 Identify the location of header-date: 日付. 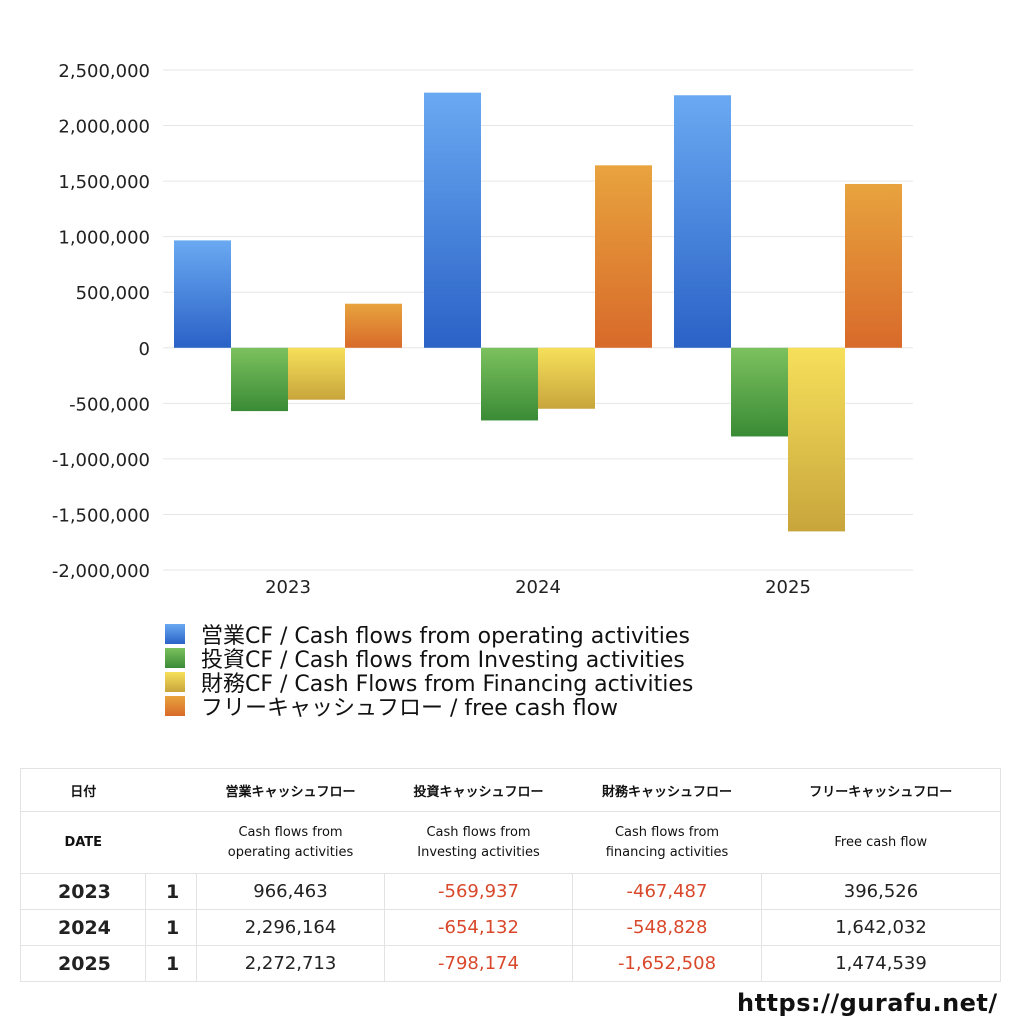
(83, 790).